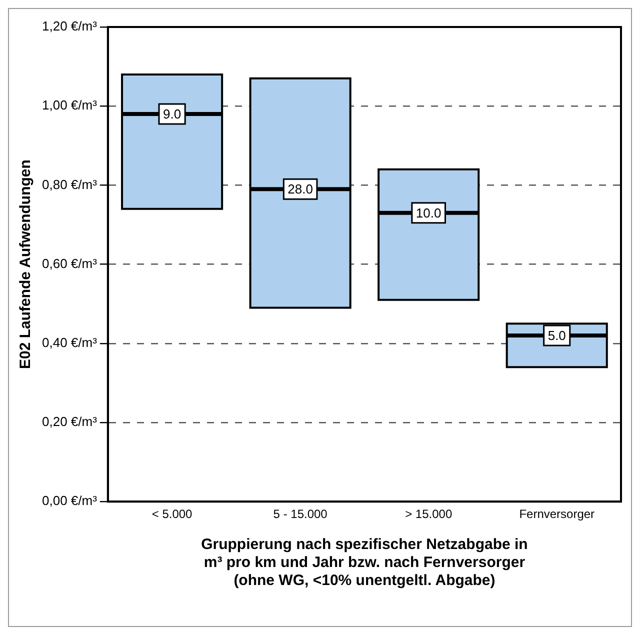  I want to click on y-tick-label: 0,80 €/m³, so click(70, 184).